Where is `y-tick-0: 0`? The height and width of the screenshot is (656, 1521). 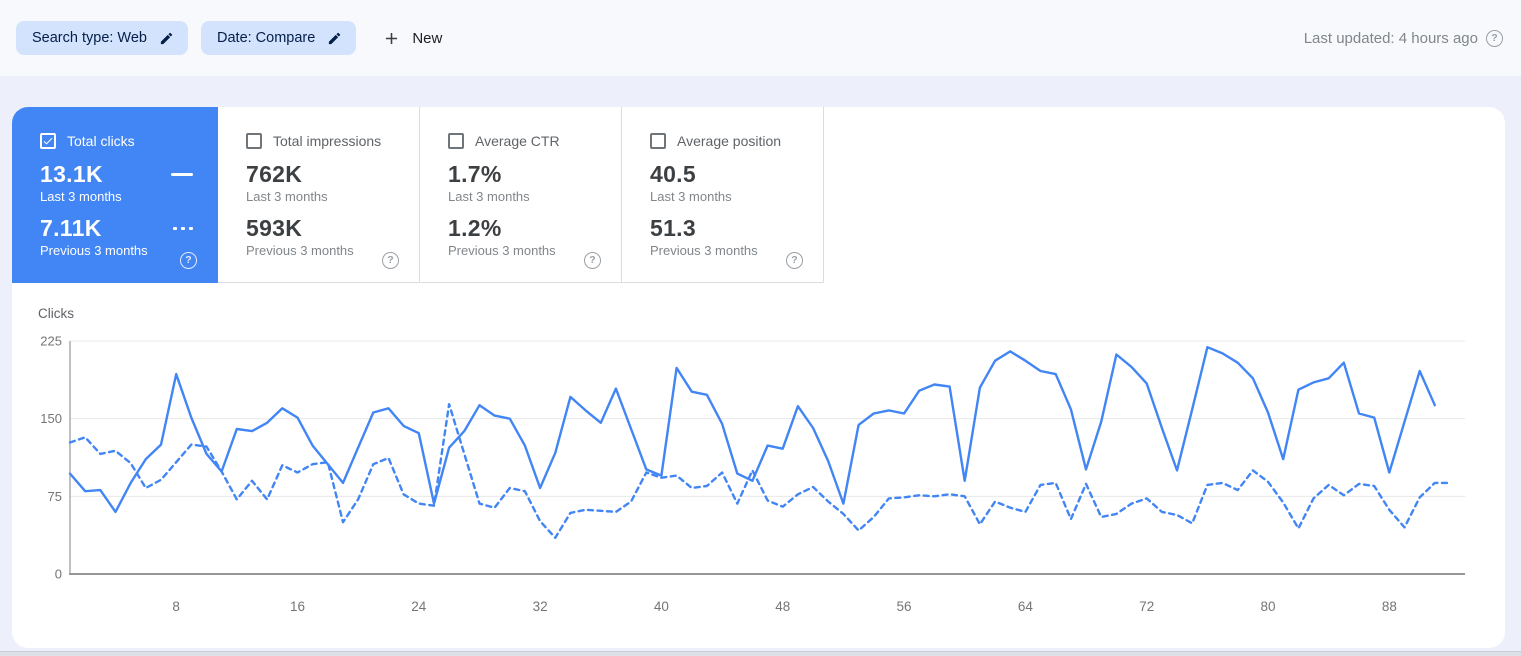 y-tick-0: 0 is located at coordinates (58, 574).